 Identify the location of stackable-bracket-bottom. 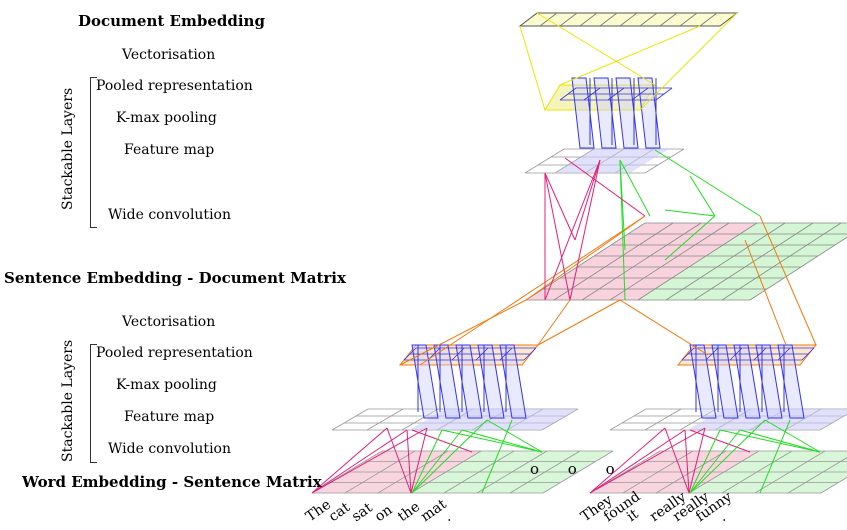
(93, 403).